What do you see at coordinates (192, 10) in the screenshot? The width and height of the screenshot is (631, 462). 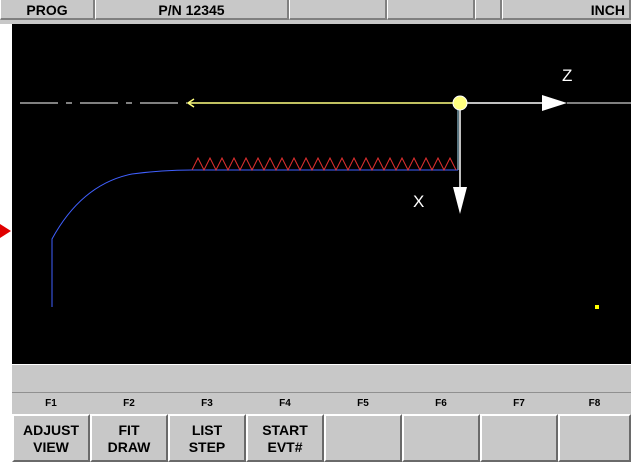 I see `part-number: P/N 12345` at bounding box center [192, 10].